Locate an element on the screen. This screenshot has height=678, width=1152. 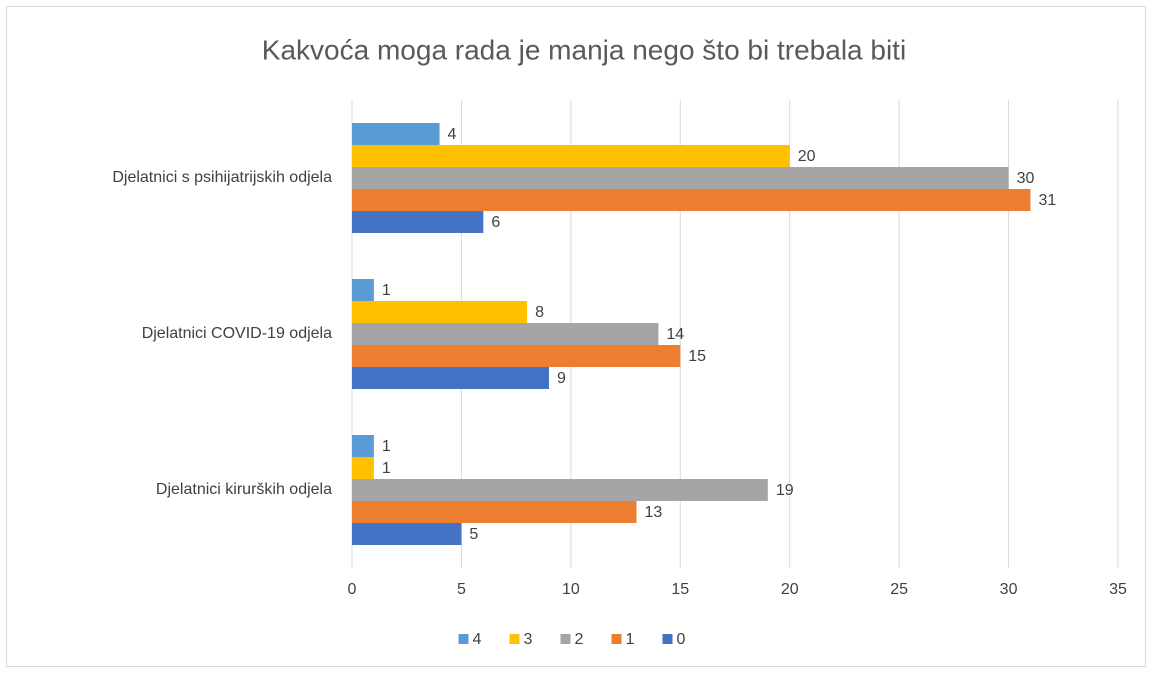
data-label: 19 is located at coordinates (785, 490).